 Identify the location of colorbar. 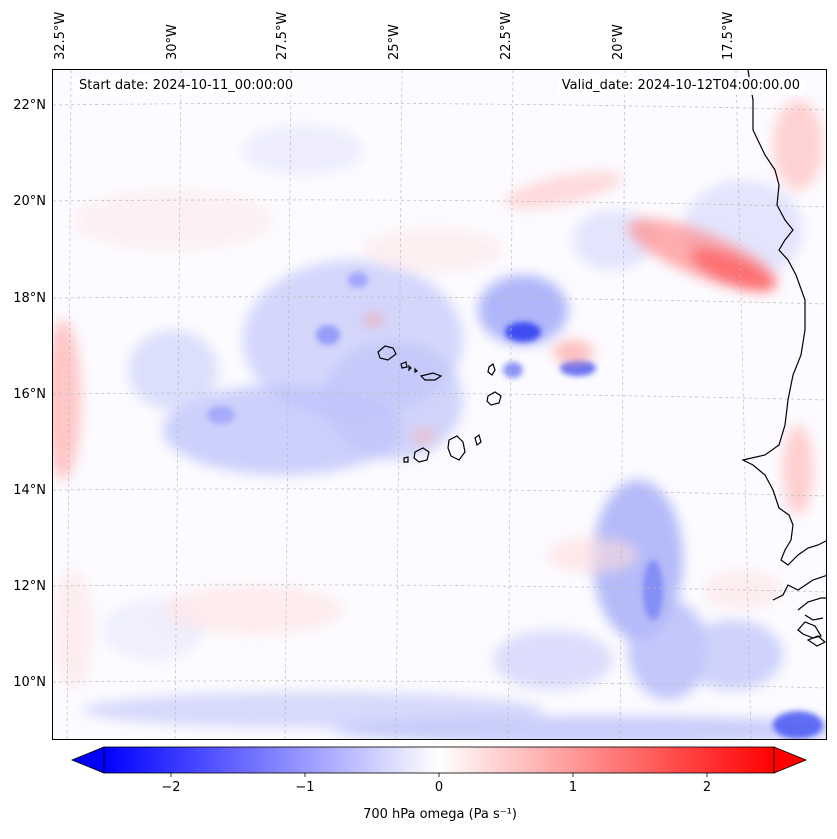
(439, 761).